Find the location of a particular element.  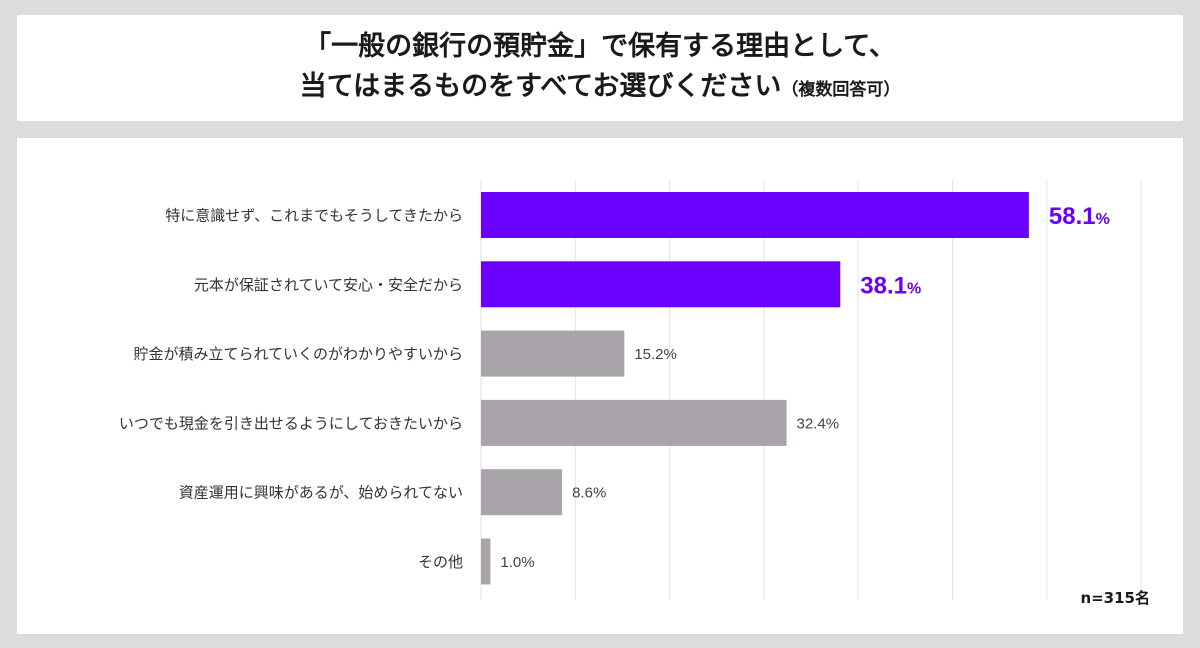

chart-title-line-2: 当てはまるものをすべてお選びください（複数回答可） is located at coordinates (600, 88).